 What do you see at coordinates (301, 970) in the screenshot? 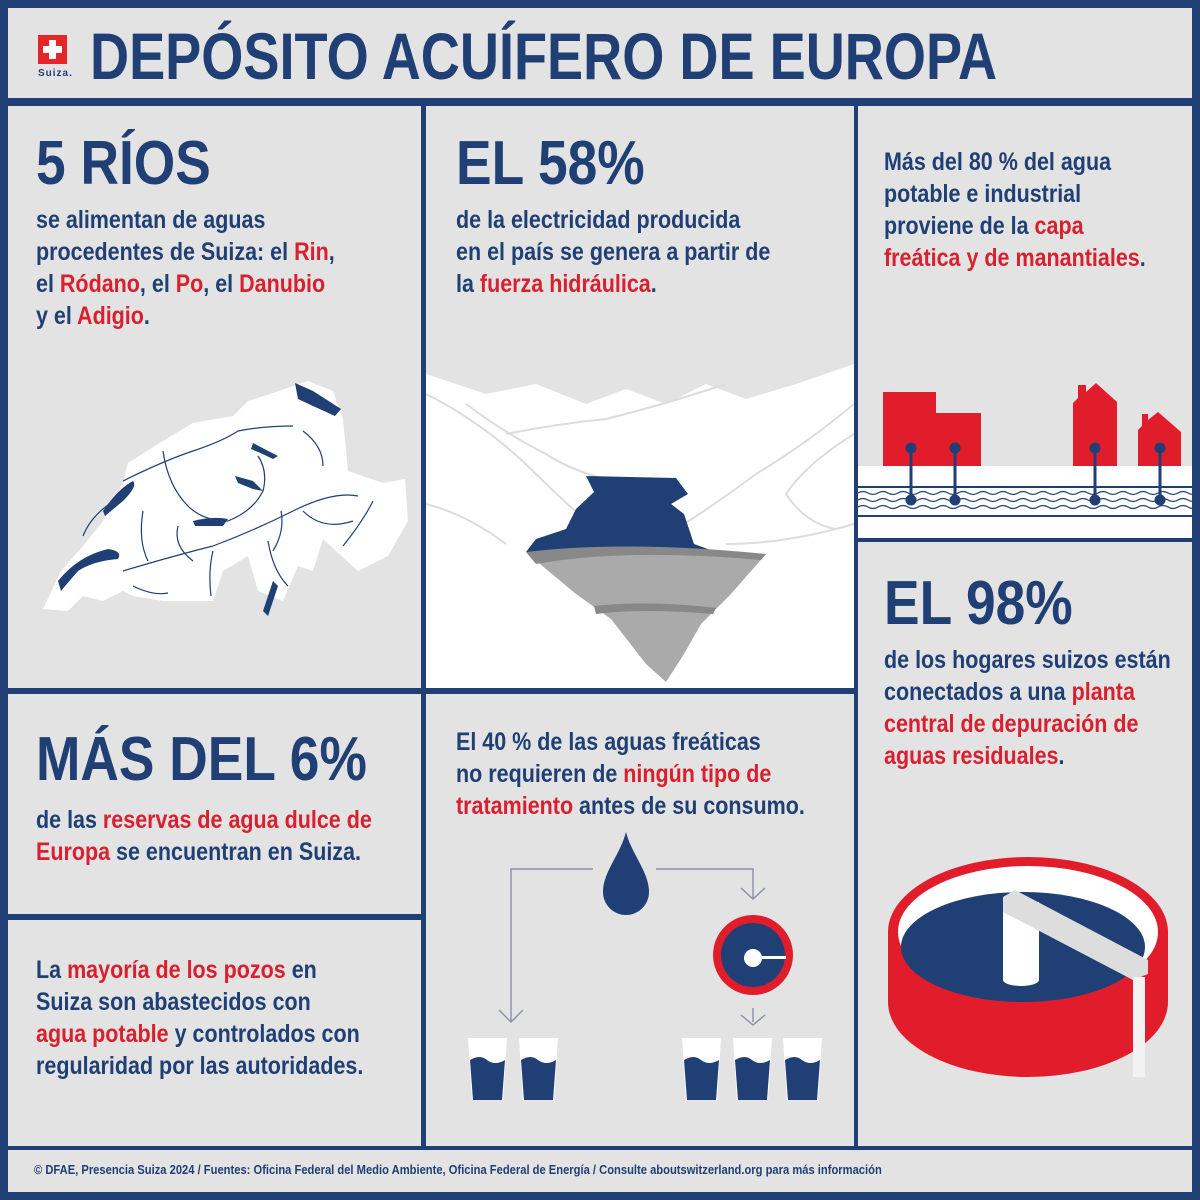
I see `body-text: en` at bounding box center [301, 970].